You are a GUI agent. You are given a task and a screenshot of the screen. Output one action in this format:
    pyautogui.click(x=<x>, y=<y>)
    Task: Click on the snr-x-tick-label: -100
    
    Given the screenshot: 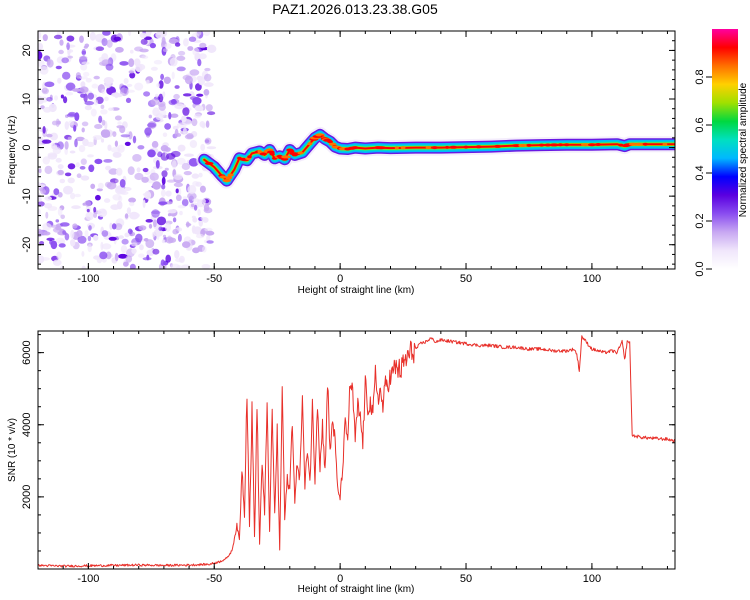 What is the action you would take?
    pyautogui.click(x=88, y=579)
    